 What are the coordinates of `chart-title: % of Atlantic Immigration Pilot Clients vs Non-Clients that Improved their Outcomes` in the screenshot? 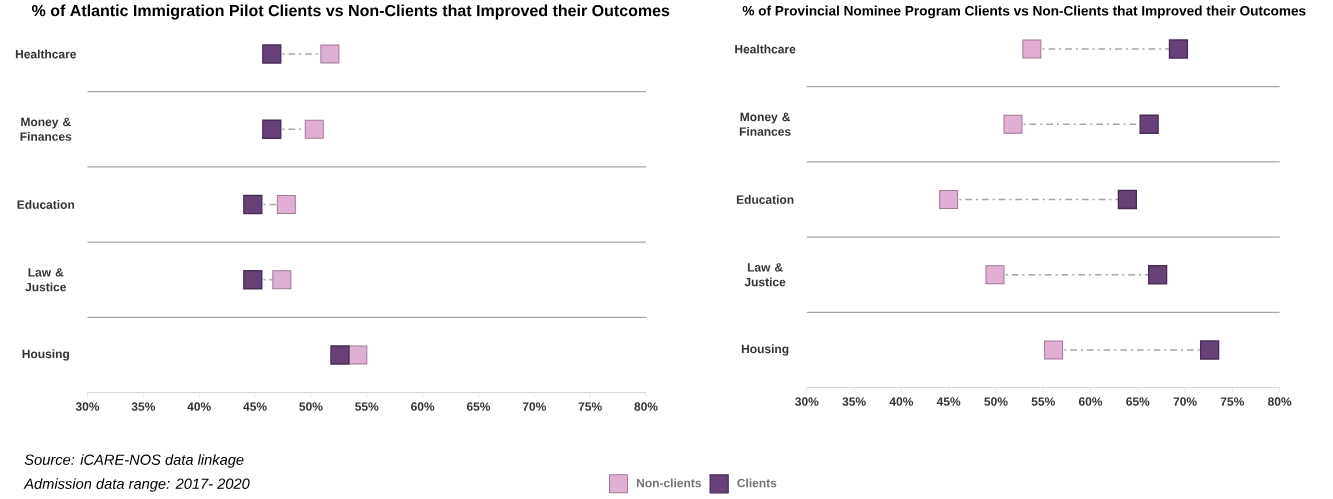 It's located at (350, 12).